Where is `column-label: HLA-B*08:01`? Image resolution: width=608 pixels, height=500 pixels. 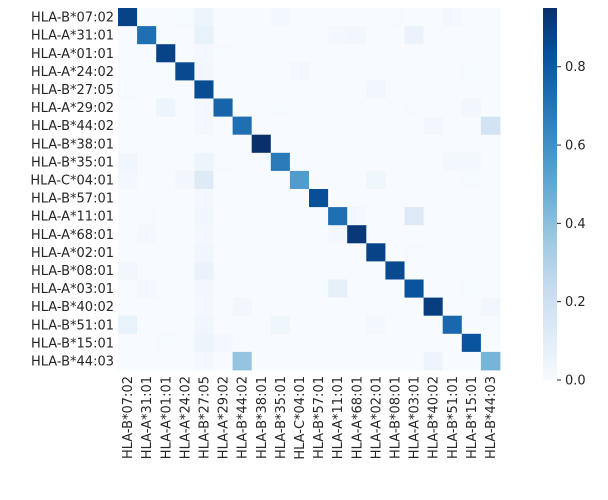 column-label: HLA-B*08:01 is located at coordinates (395, 417).